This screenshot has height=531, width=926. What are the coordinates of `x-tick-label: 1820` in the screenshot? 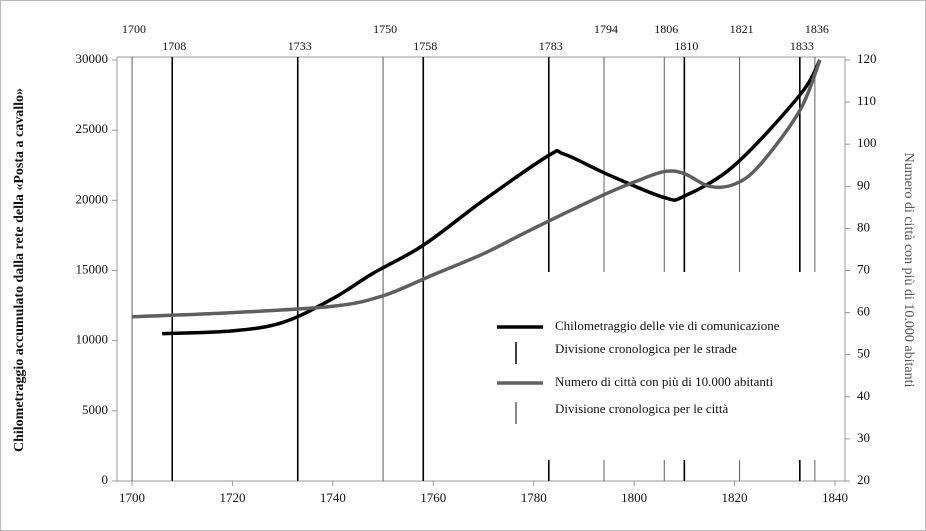 It's located at (735, 497).